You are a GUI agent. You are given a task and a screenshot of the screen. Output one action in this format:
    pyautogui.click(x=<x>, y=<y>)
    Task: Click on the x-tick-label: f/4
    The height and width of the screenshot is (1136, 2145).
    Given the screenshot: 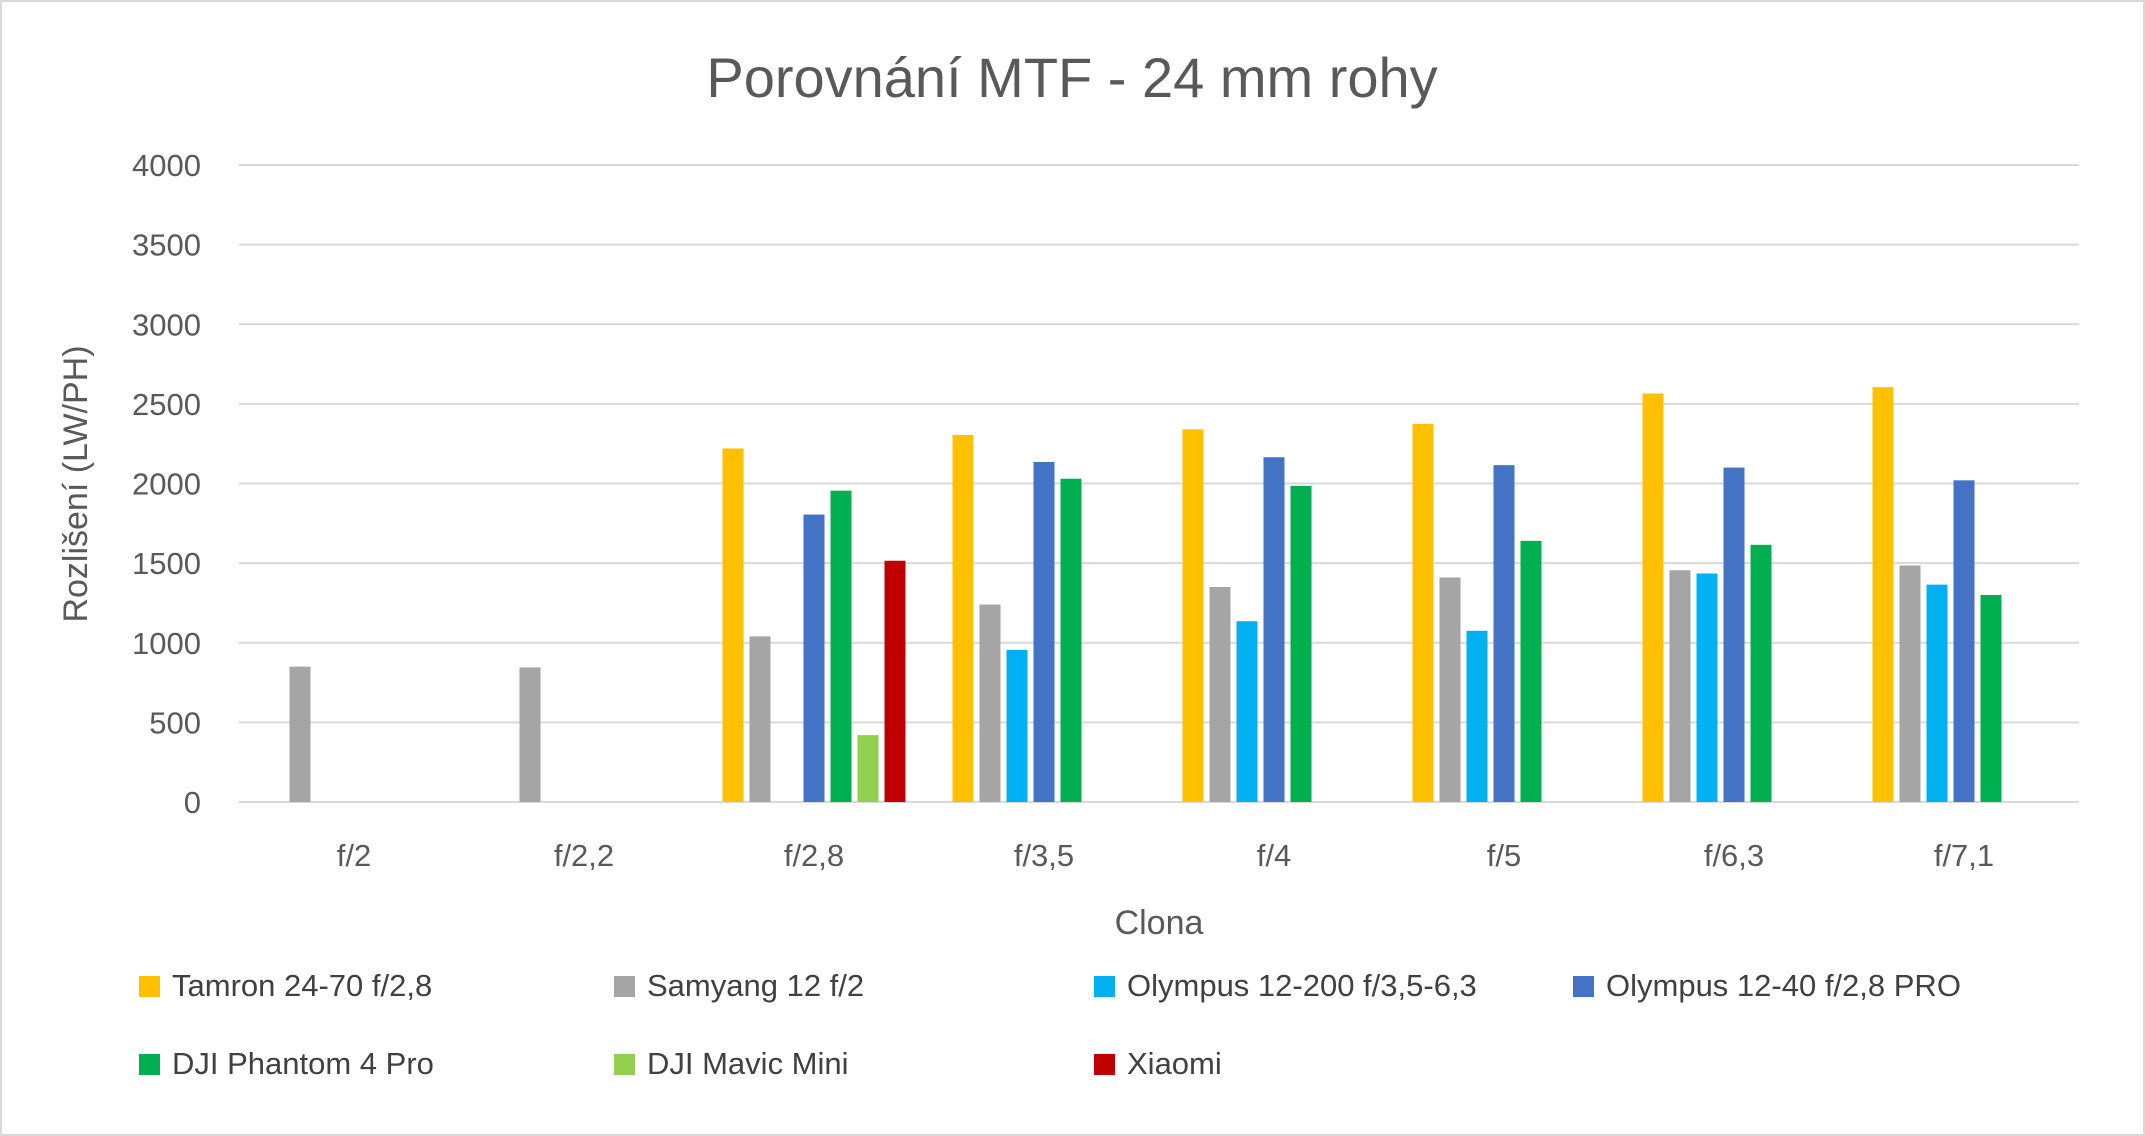 What is the action you would take?
    pyautogui.click(x=1274, y=855)
    